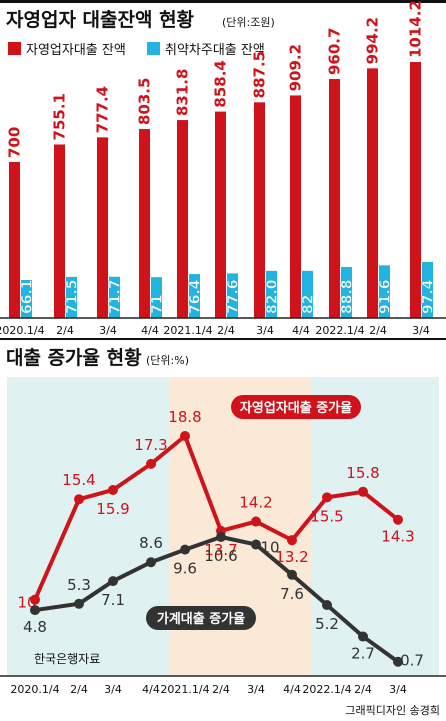 The width and height of the screenshot is (446, 721). What do you see at coordinates (373, 40) in the screenshot?
I see `bar-red-label: 994.2` at bounding box center [373, 40].